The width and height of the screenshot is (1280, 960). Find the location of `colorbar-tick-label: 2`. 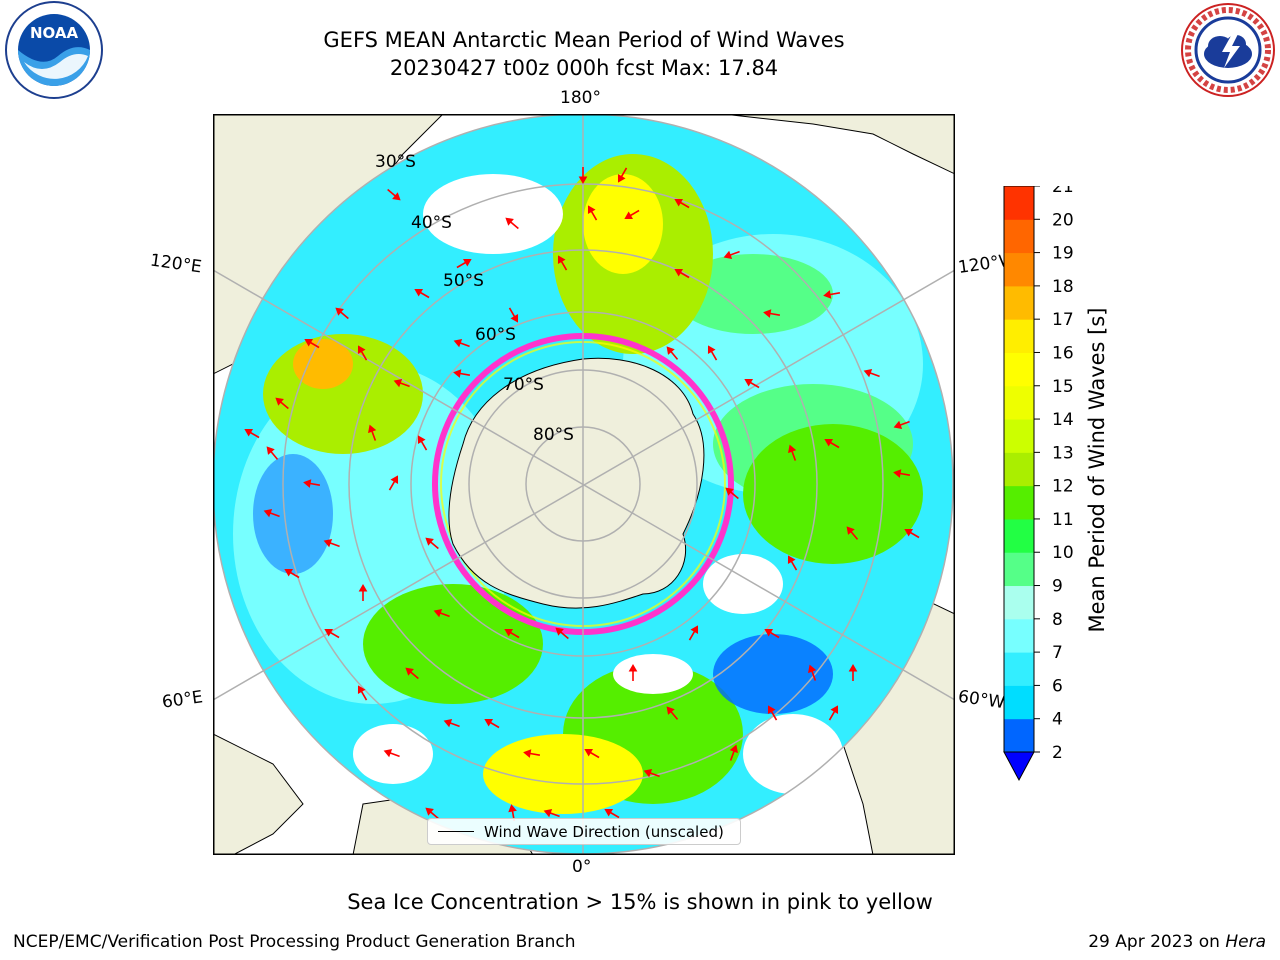

colorbar-tick-label: 2 is located at coordinates (1057, 753).